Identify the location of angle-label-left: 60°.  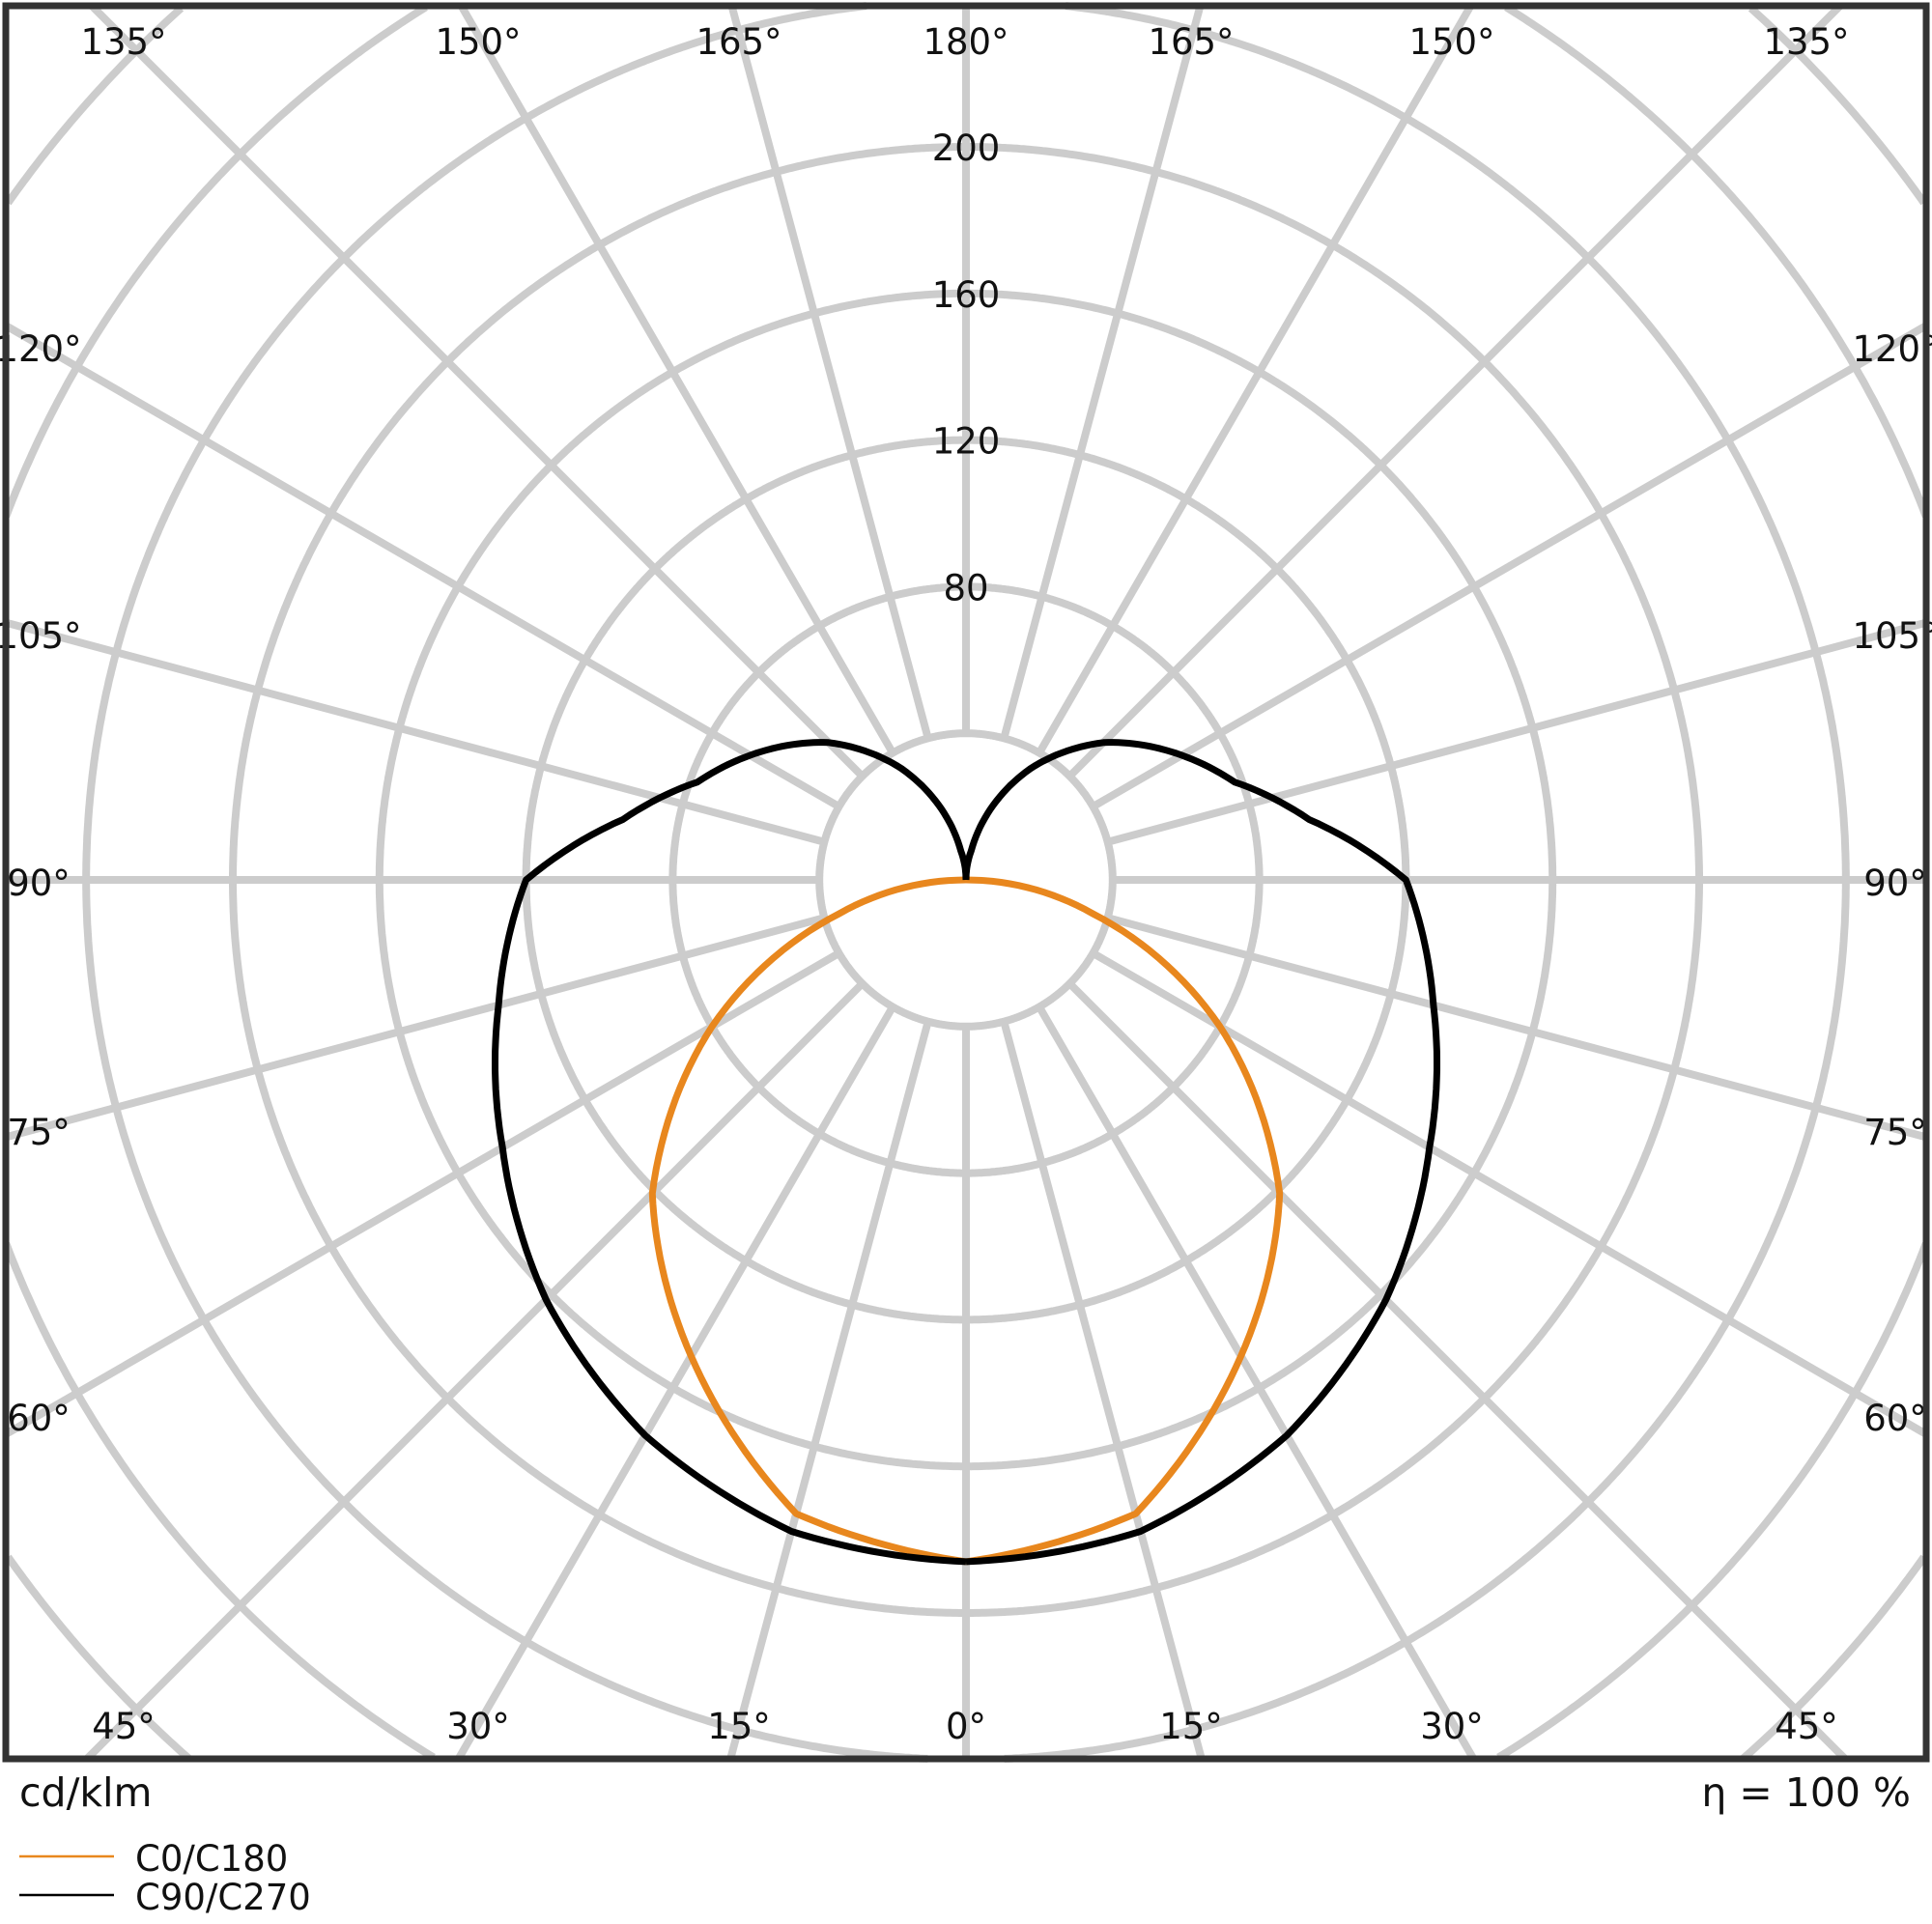
(39, 1418).